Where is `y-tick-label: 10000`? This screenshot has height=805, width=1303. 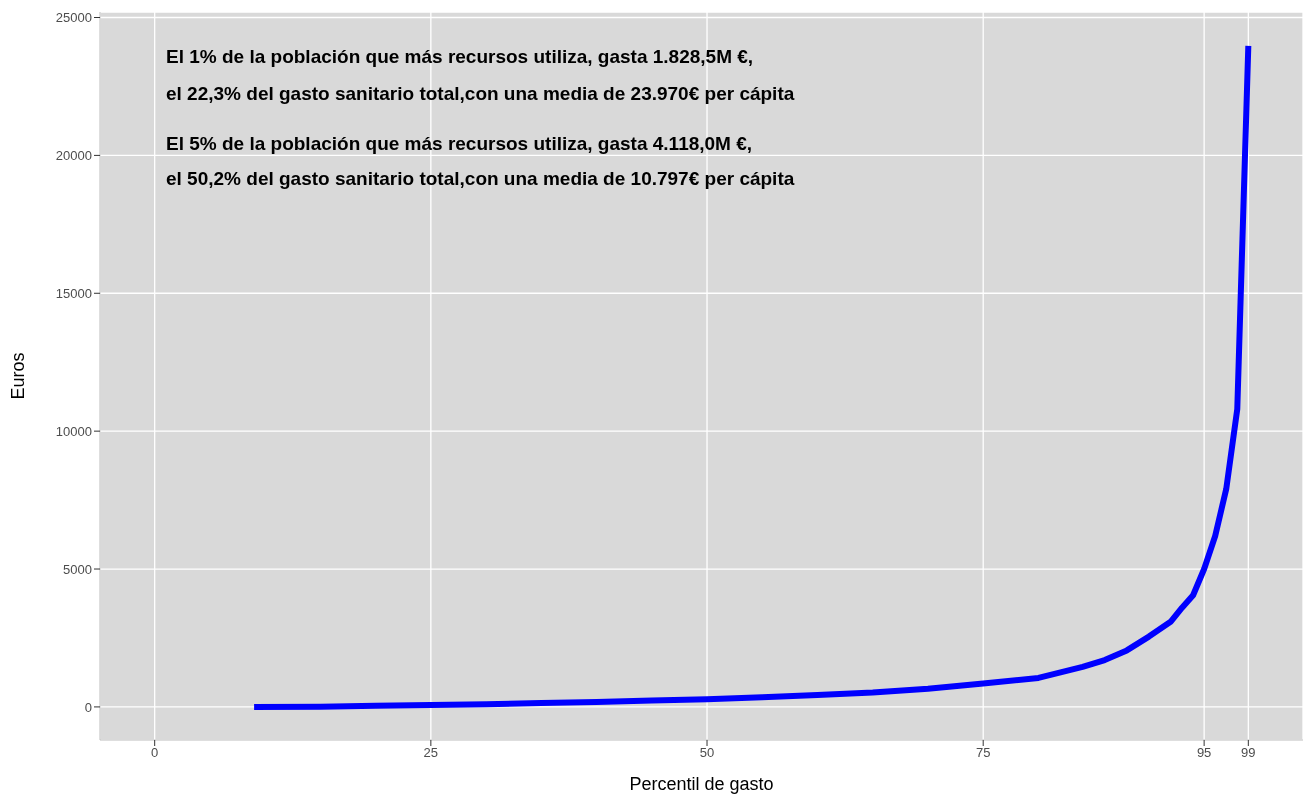 y-tick-label: 10000 is located at coordinates (73, 431).